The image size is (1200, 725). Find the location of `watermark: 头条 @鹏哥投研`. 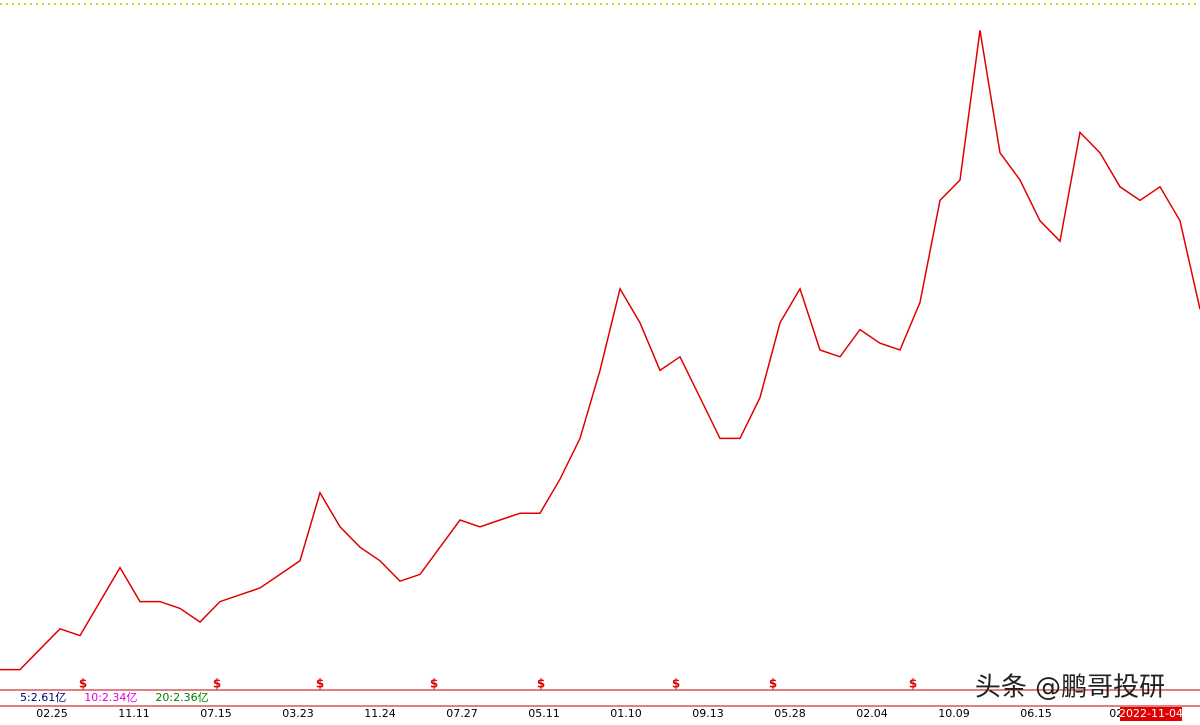

watermark: 头条 @鹏哥投研 is located at coordinates (1070, 688).